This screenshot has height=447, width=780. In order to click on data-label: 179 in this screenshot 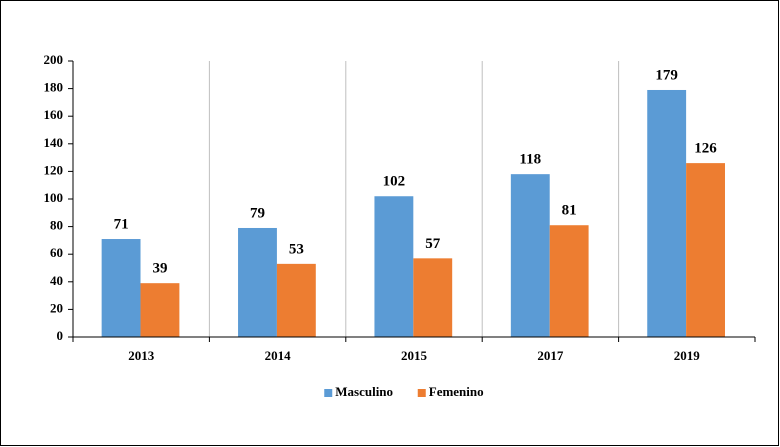, I will do `click(666, 75)`.